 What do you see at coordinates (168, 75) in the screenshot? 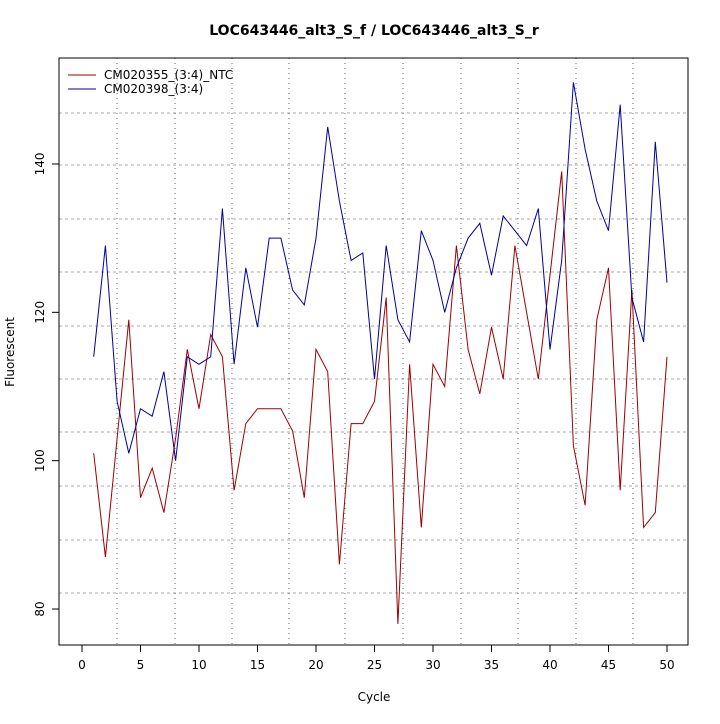
I see `legend-label-ntc: CM020355_(3:4)_NTC` at bounding box center [168, 75].